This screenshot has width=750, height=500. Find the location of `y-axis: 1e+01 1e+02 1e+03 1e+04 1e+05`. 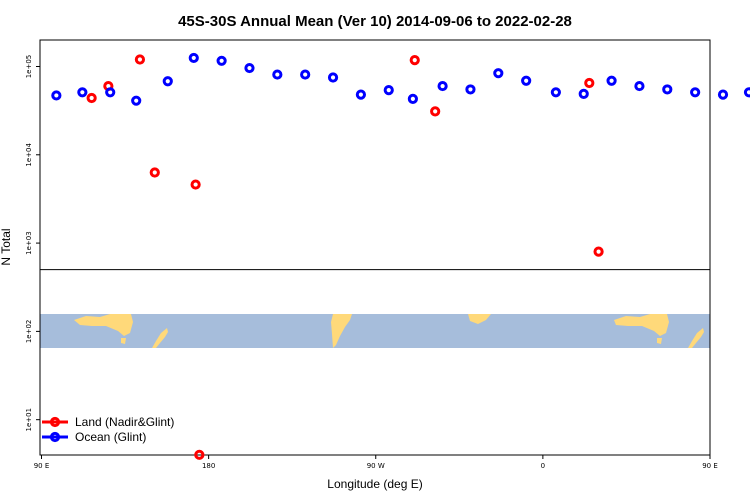

y-axis: 1e+01 1e+02 1e+03 1e+04 1e+05 is located at coordinates (32, 243).